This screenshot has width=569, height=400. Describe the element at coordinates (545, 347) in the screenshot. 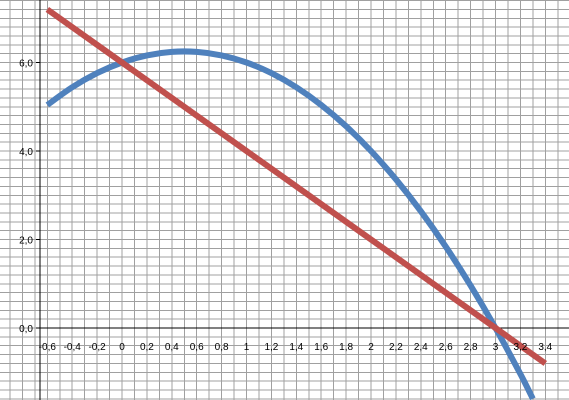

I see `x-tick-label: 3,4` at that location.